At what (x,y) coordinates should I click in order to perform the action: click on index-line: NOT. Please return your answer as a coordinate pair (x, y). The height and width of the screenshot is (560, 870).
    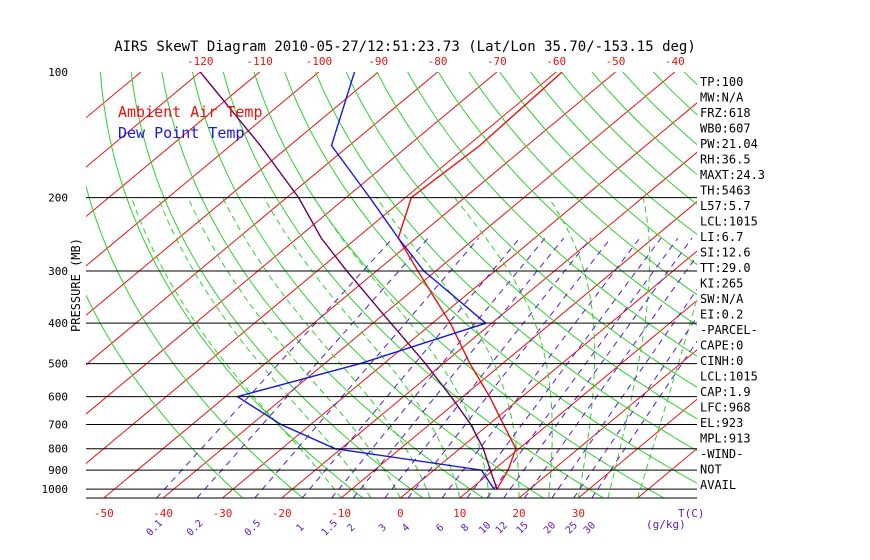
    Looking at the image, I should click on (711, 470).